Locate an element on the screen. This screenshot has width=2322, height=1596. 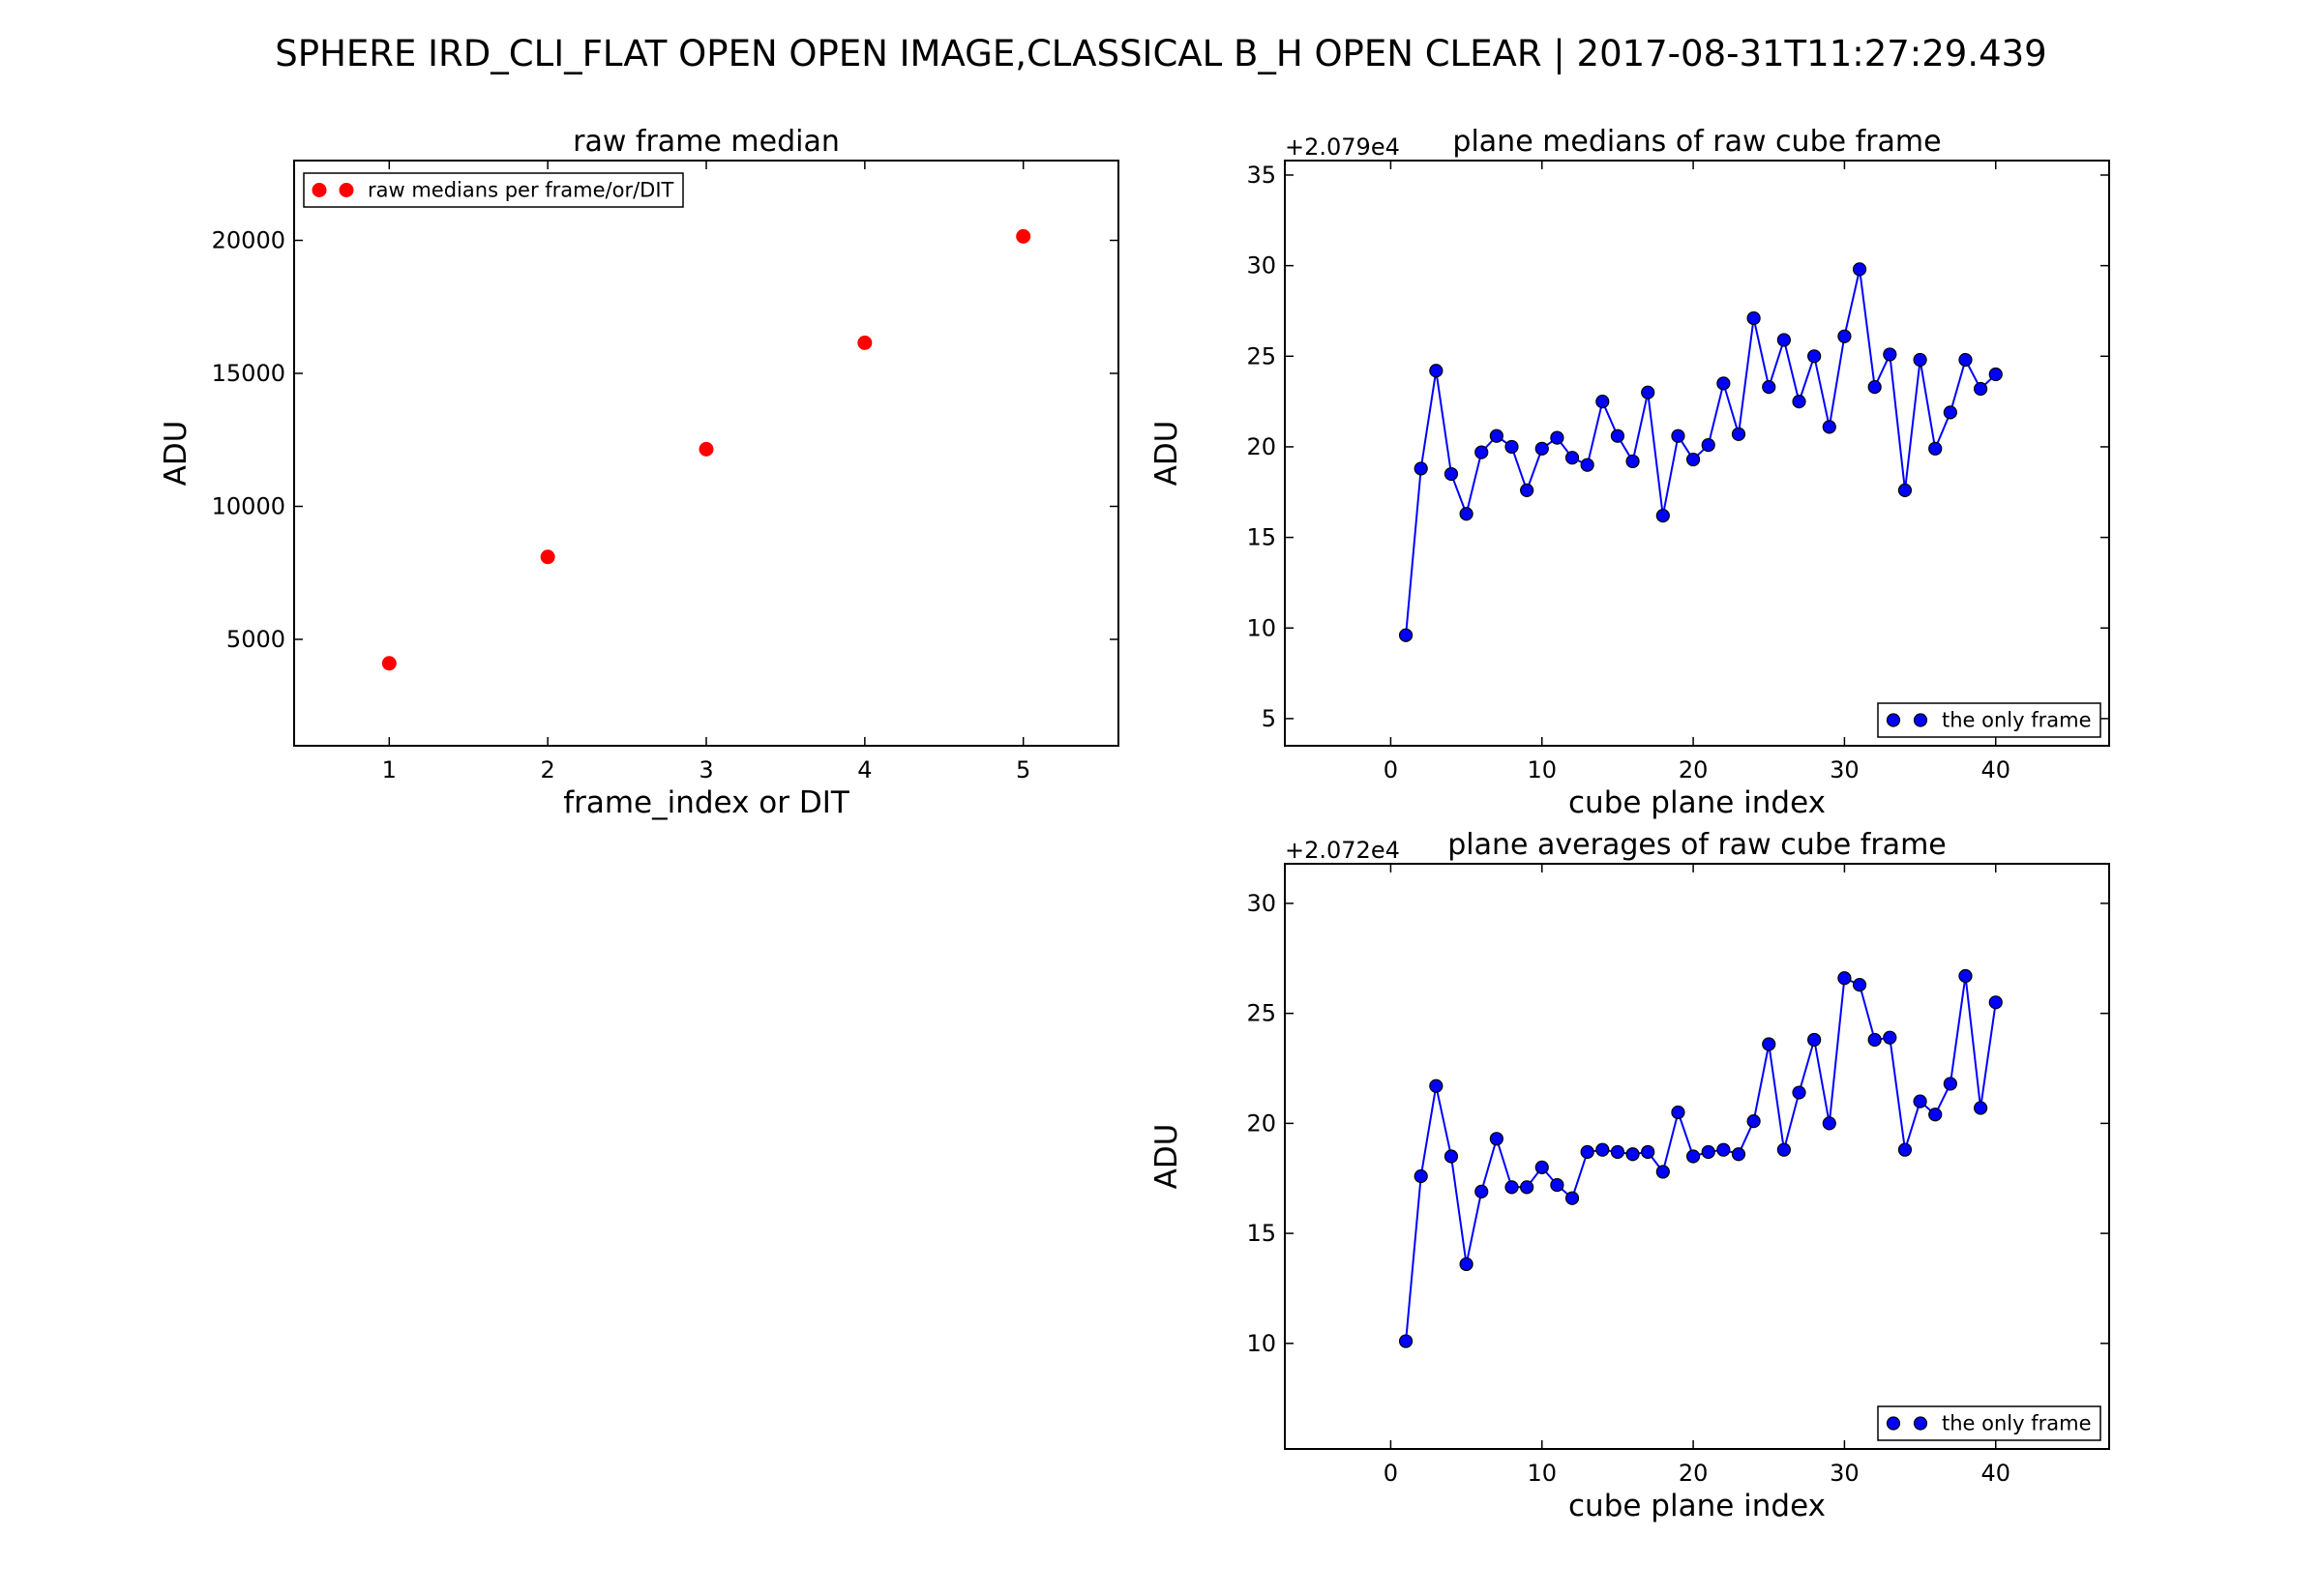
x-tick-label: 4 is located at coordinates (864, 769).